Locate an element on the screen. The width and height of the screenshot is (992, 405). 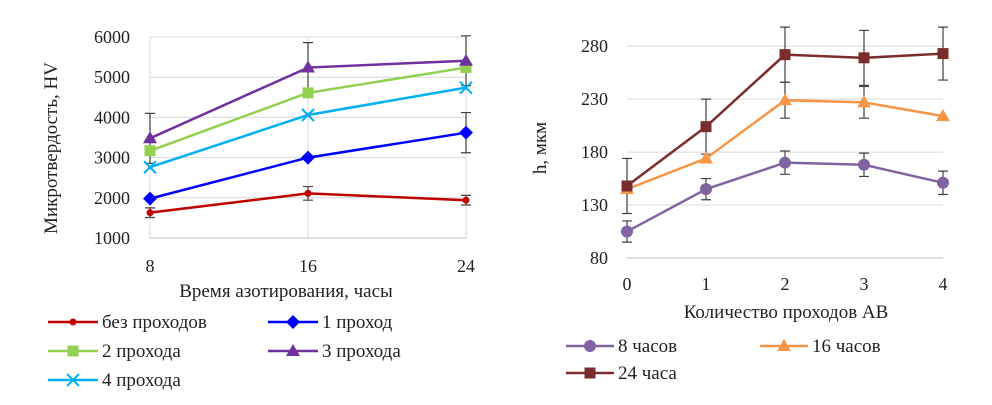
chart1-x-axis-label: Время азотирования, часы is located at coordinates (286, 291).